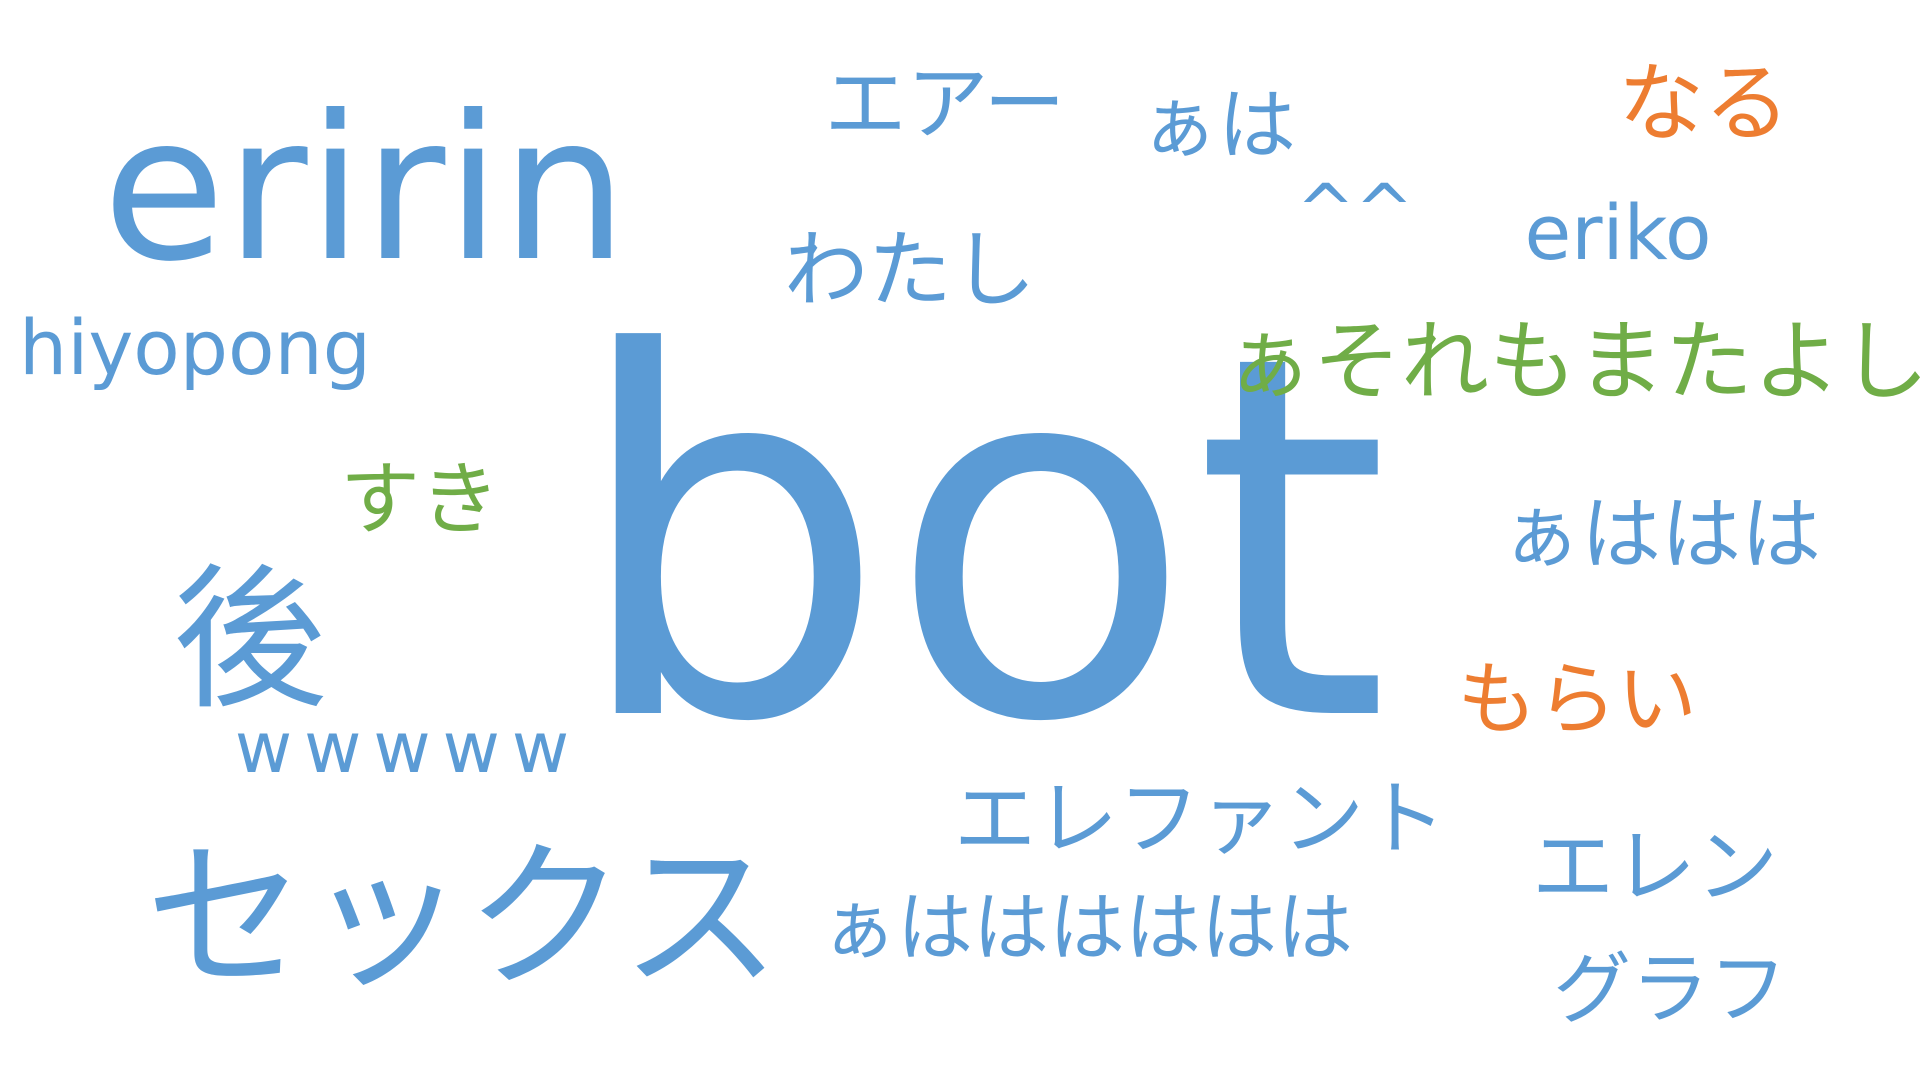  Describe the element at coordinates (1355, 210) in the screenshot. I see `word-caret-caret: ^^` at that location.